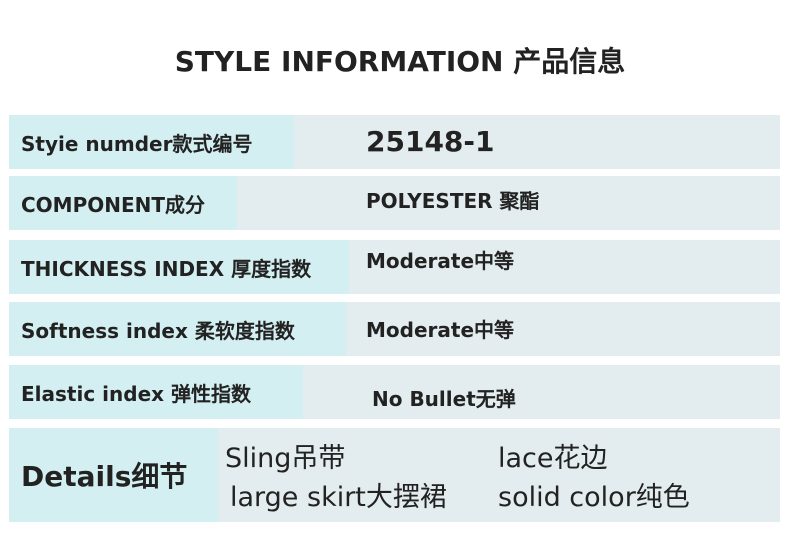  I want to click on row-thickness: THICKNESS INDEX 厚度指数 Moderate中等, so click(394, 267).